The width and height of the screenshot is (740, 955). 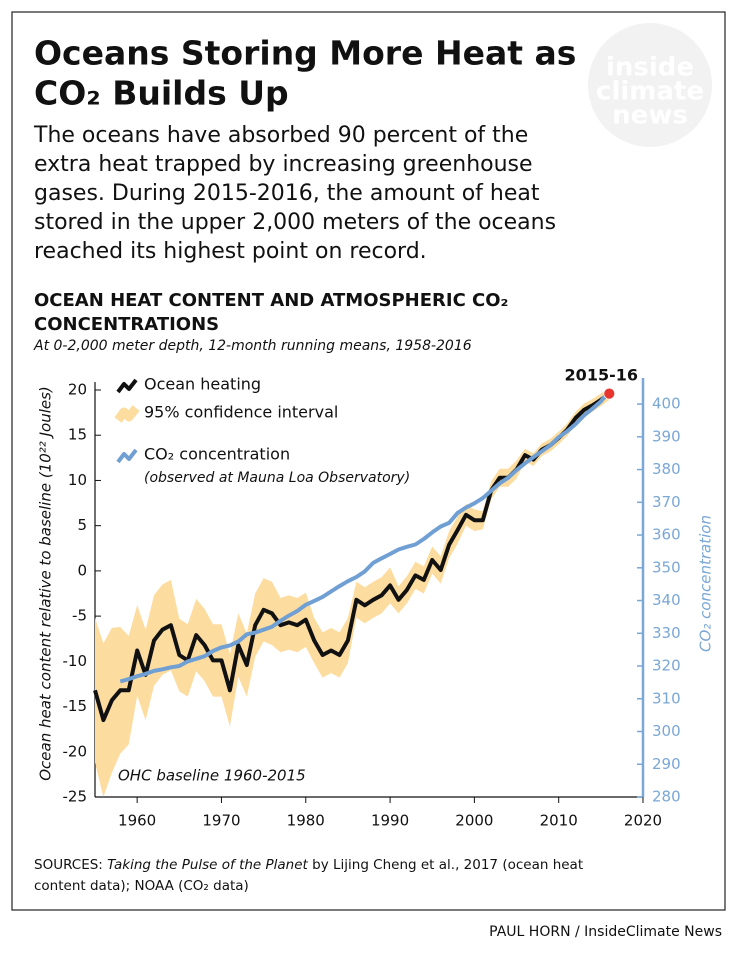 What do you see at coordinates (666, 764) in the screenshot?
I see `y2-tick-label: 290` at bounding box center [666, 764].